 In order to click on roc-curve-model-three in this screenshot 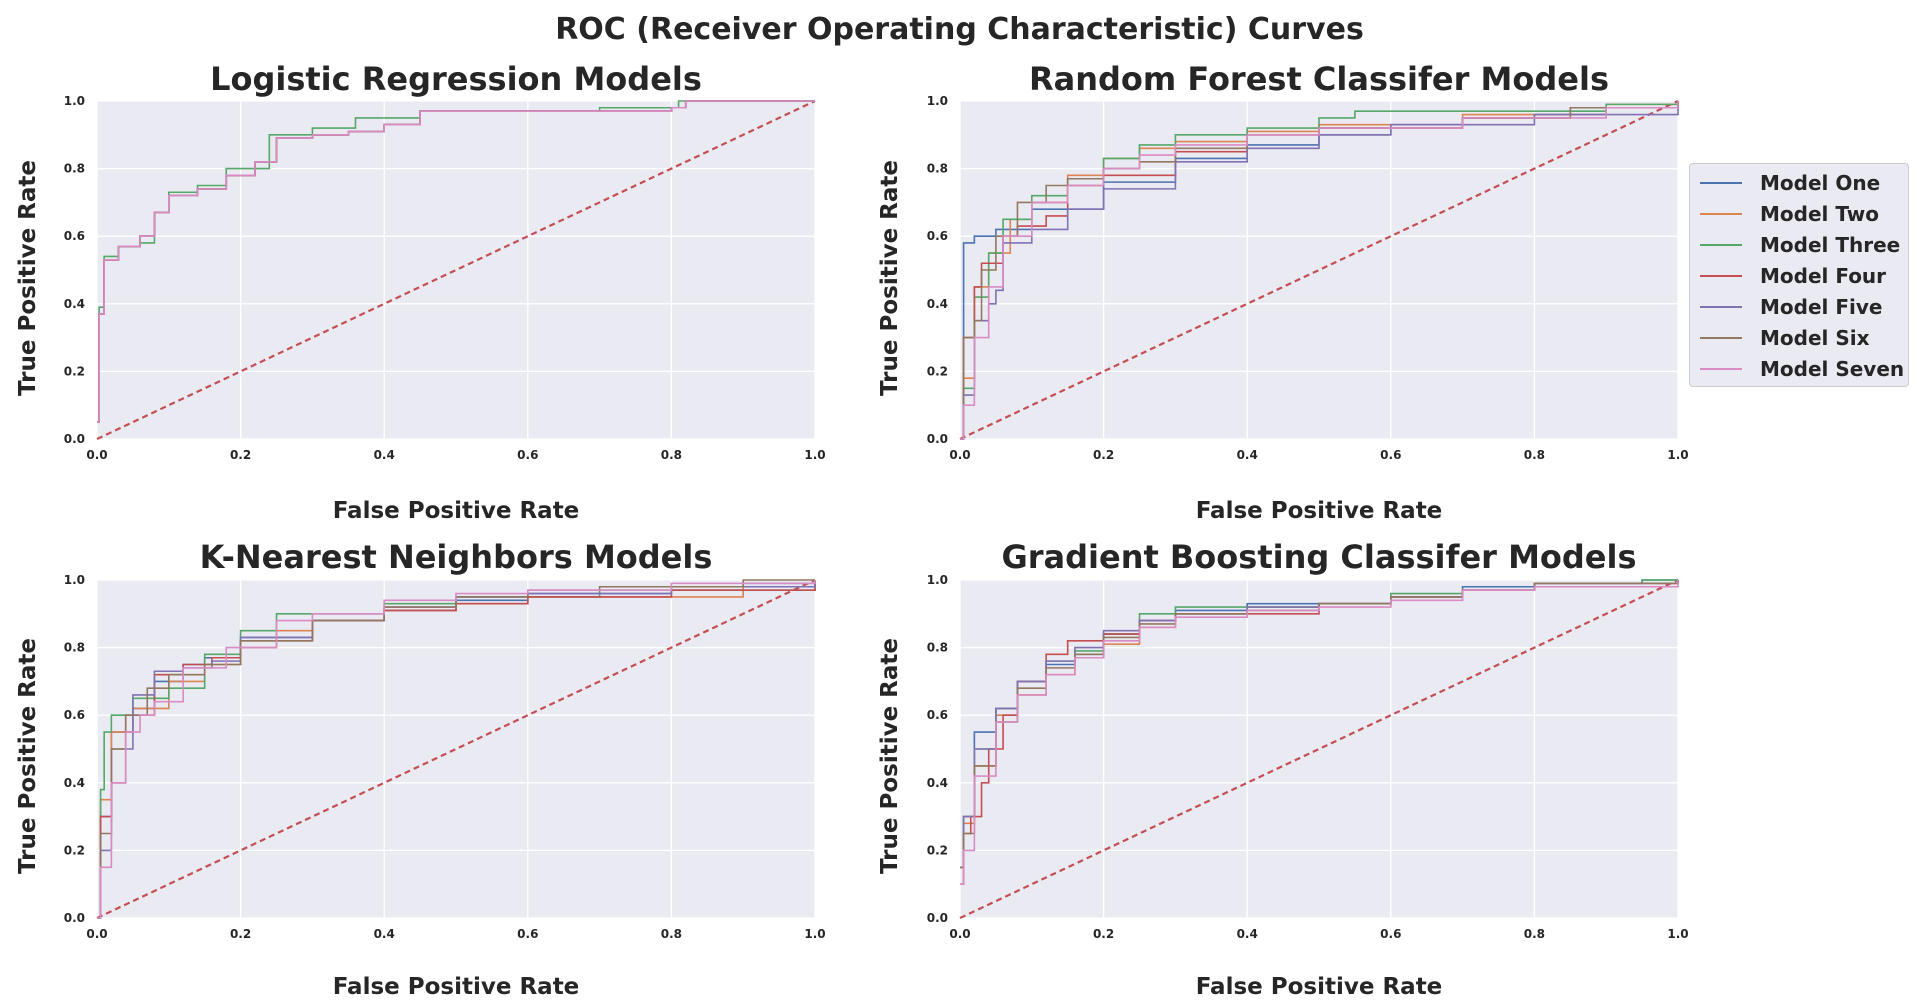, I will do `click(1319, 270)`.